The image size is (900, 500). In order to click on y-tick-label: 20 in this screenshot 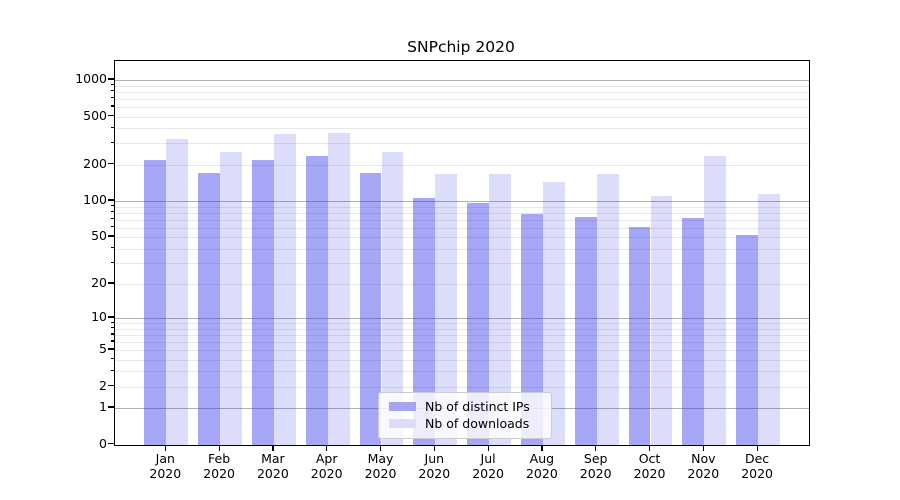, I will do `click(99, 282)`.